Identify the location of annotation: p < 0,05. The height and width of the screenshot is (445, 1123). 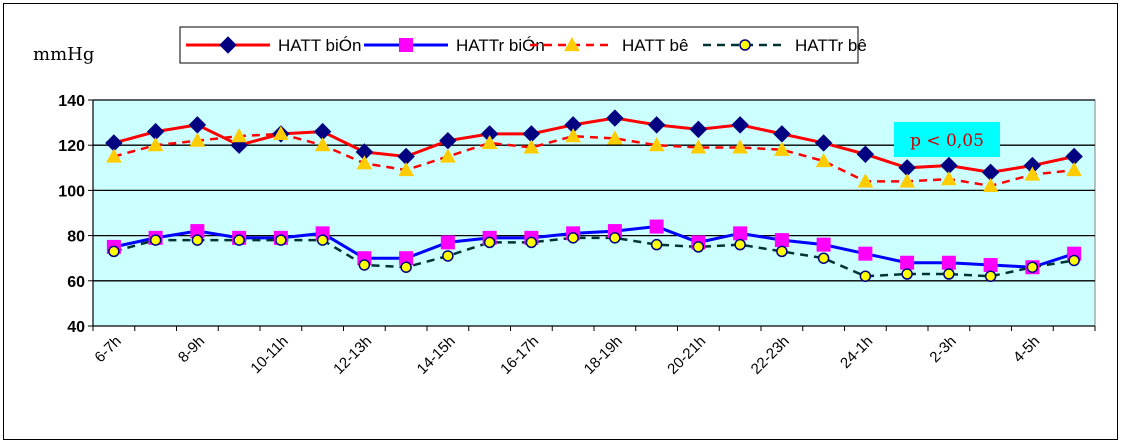
(947, 139).